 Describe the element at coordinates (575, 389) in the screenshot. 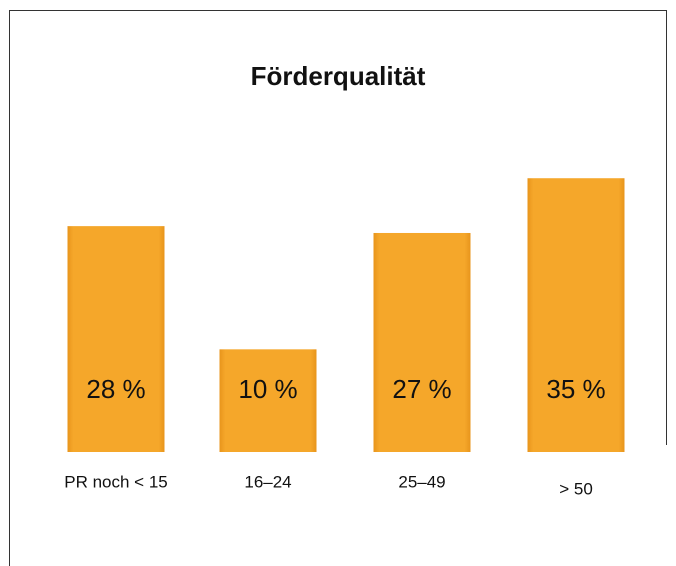

I see `value-label: 35 %` at that location.